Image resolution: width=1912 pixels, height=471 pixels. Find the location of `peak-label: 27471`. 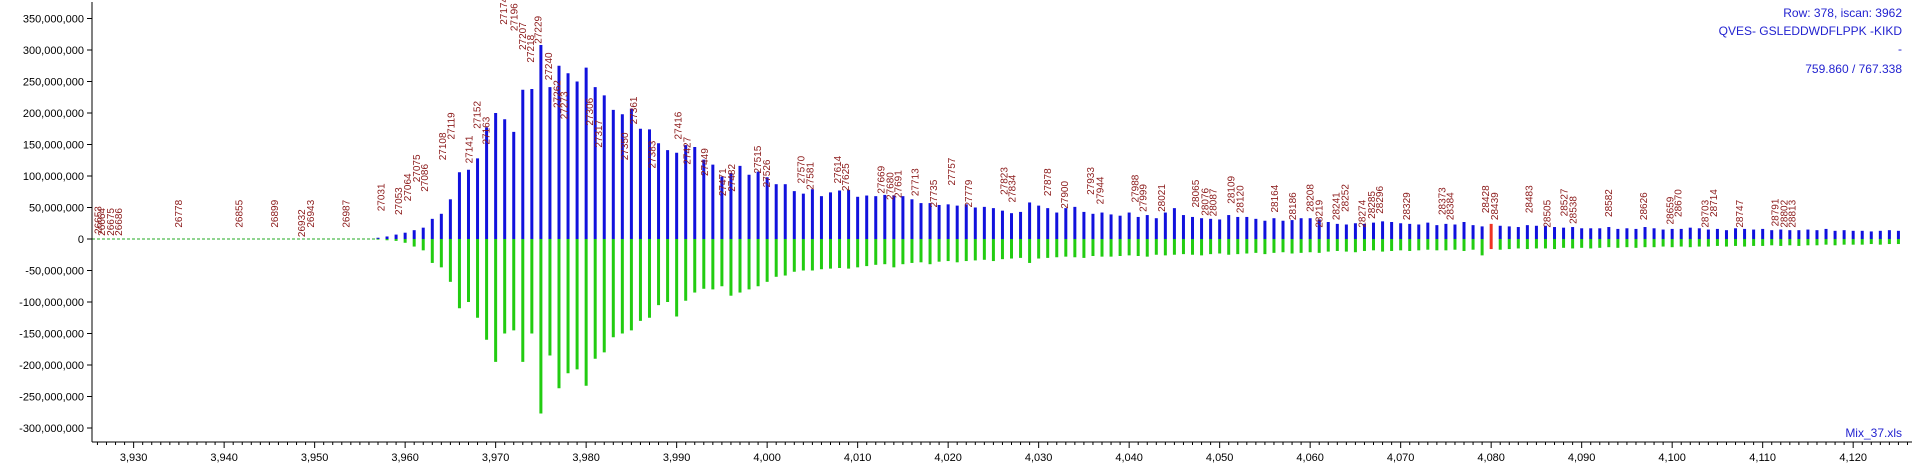

peak-label: 27471 is located at coordinates (723, 182).